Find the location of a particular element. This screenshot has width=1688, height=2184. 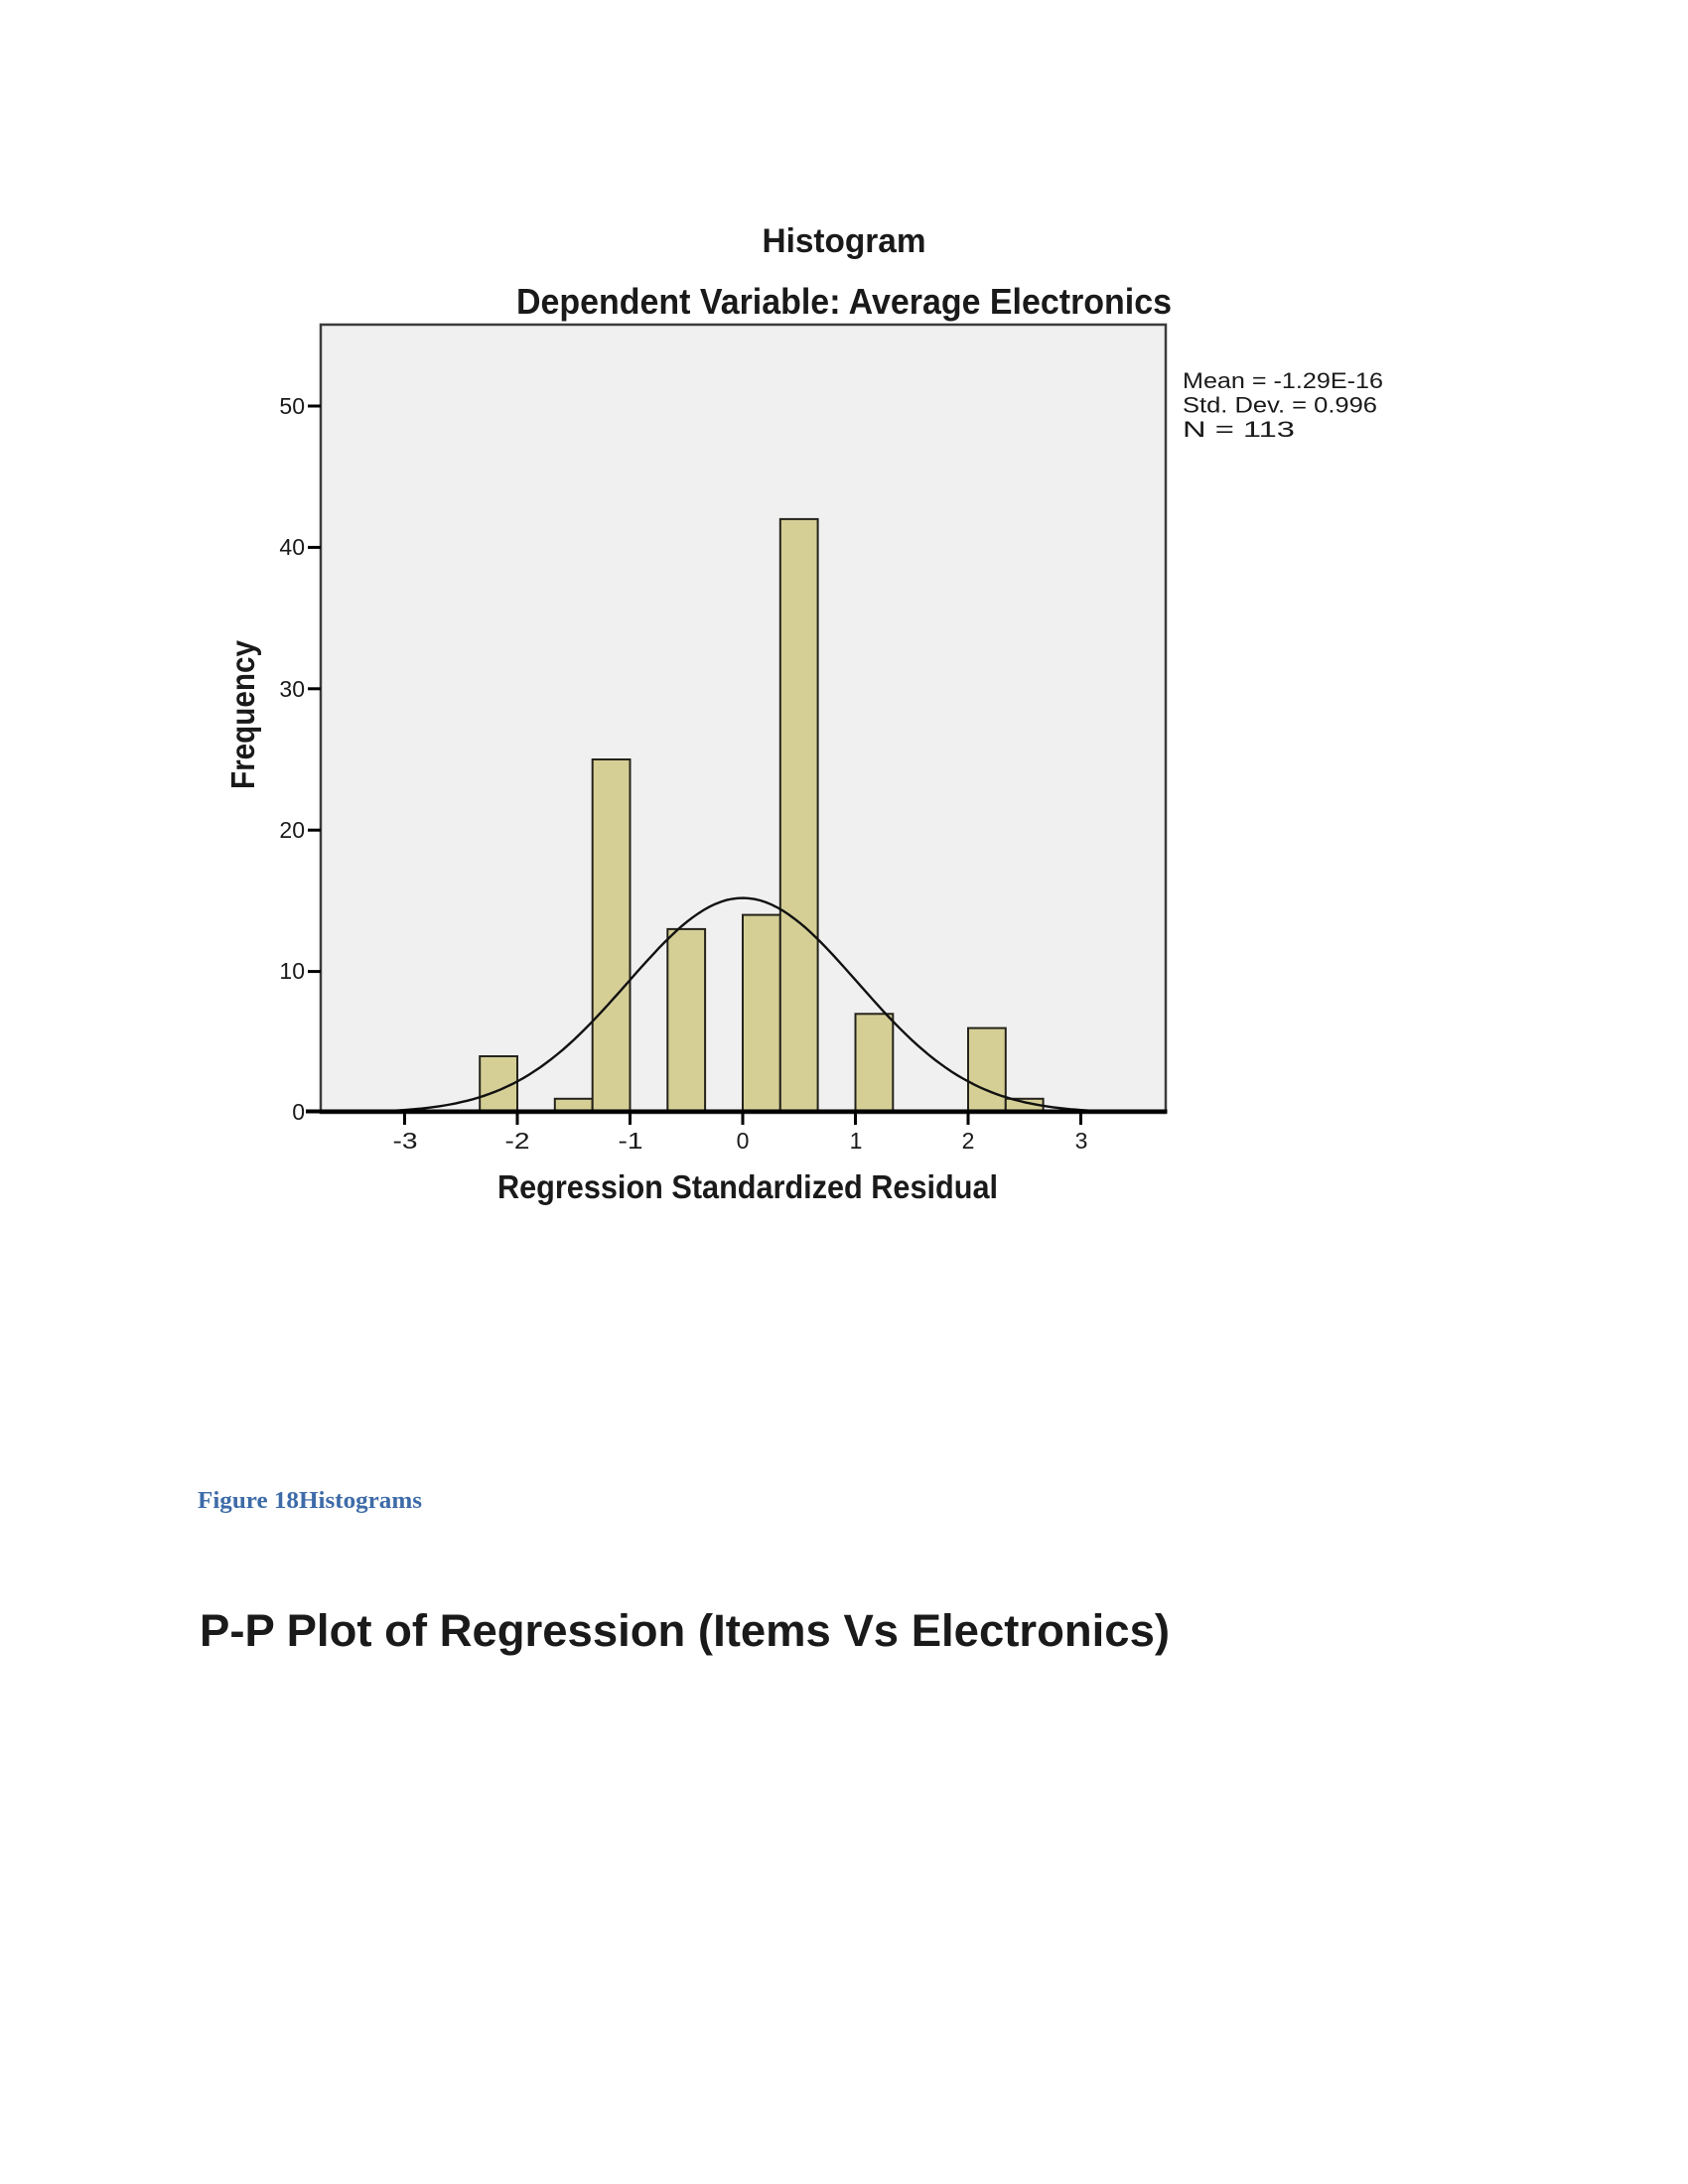

svg-text: -1 is located at coordinates (631, 1141).